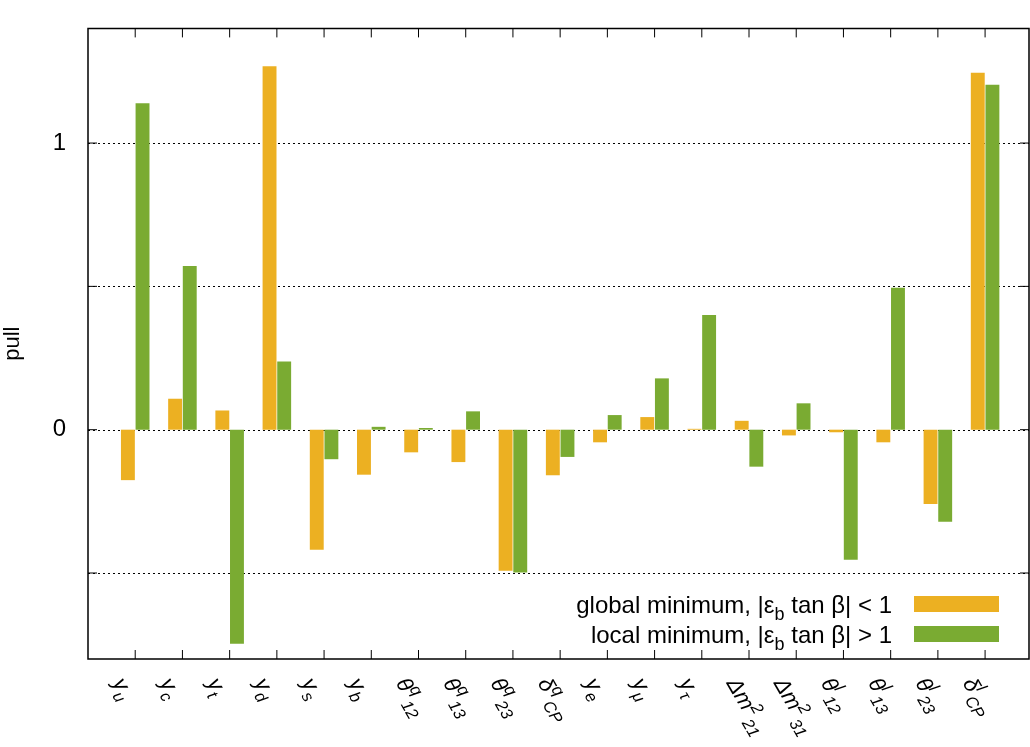 The height and width of the screenshot is (747, 1030). Describe the element at coordinates (833, 695) in the screenshot. I see `x-tick-label: θl12` at that location.